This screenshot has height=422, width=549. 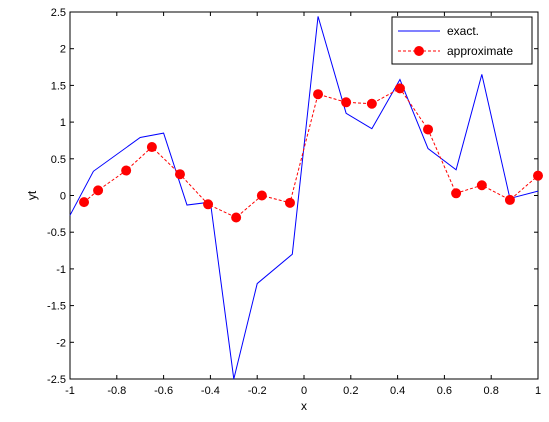 I want to click on y-tick-label: 2.5, so click(x=58, y=13).